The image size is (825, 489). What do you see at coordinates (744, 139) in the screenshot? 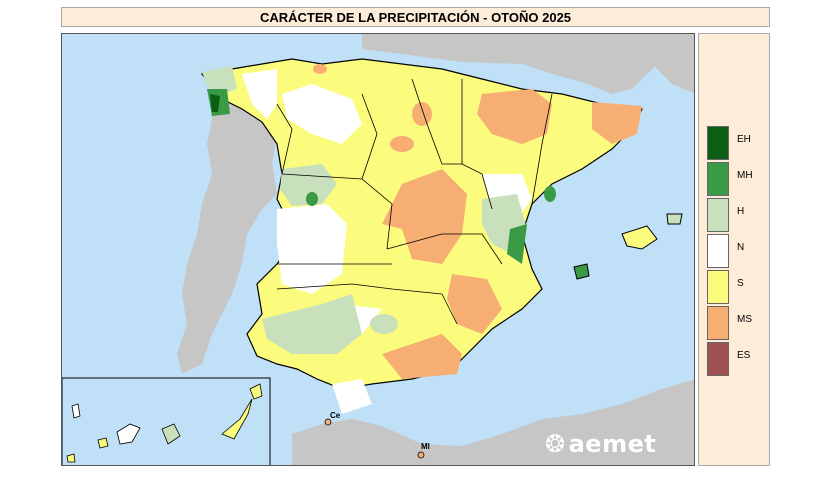
I see `legend-label-eh: EH` at bounding box center [744, 139].